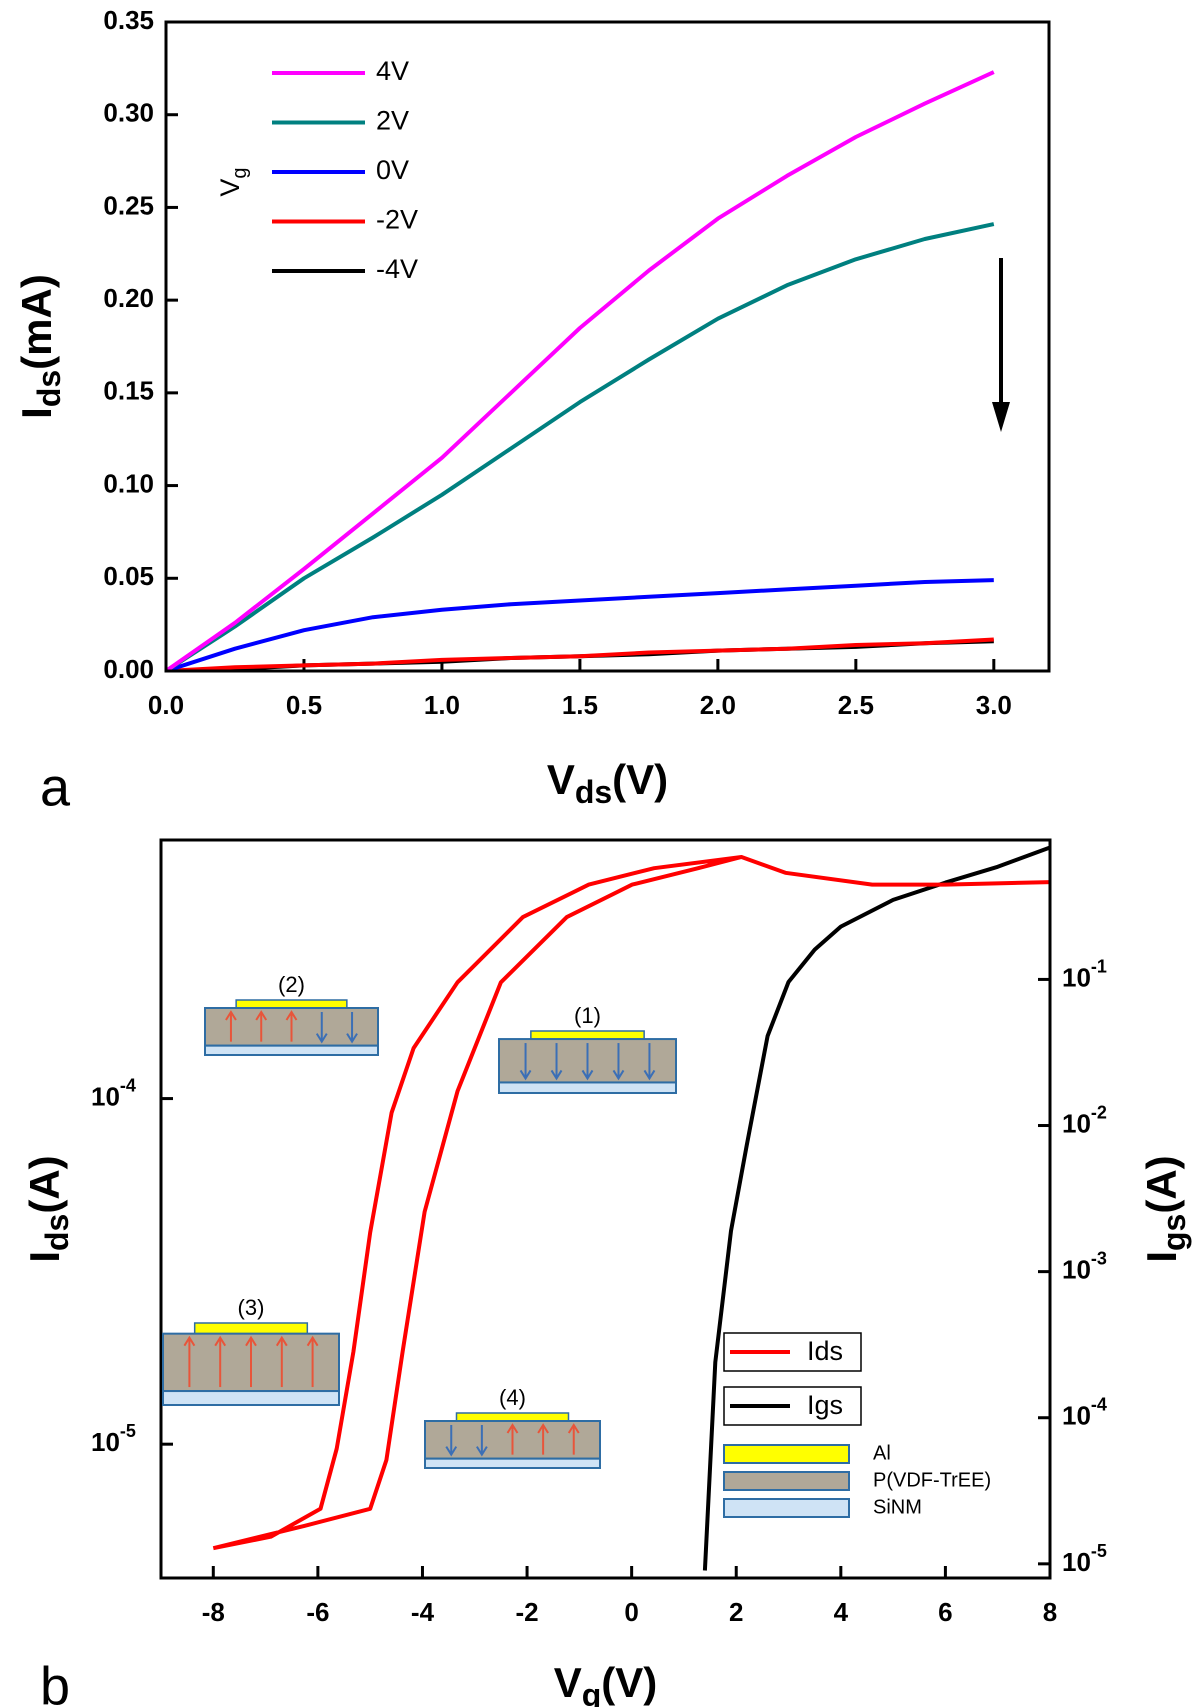  I want to click on legend-label: 0V, so click(392, 170).